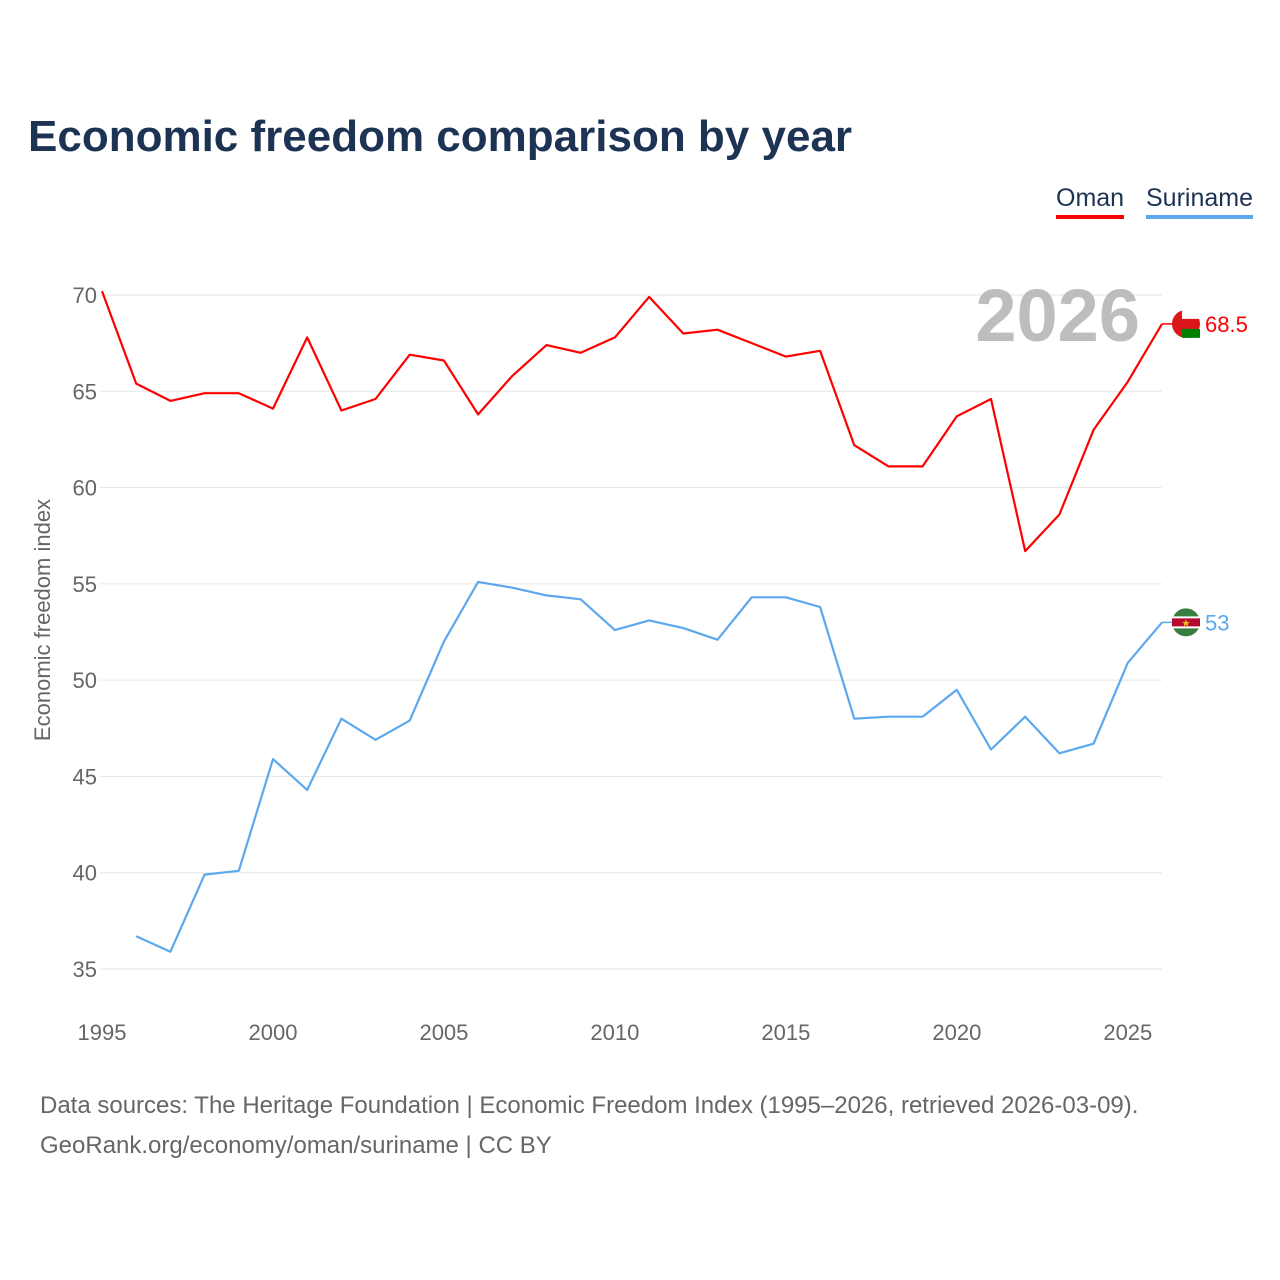 The image size is (1280, 1280). Describe the element at coordinates (85, 680) in the screenshot. I see `y-tick-label: 50` at that location.